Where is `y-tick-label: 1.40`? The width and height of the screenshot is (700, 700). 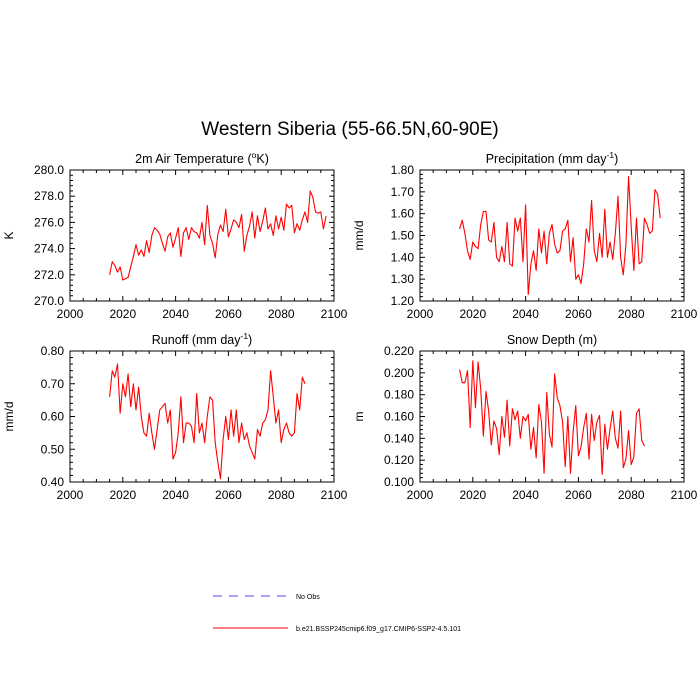
y-tick-label: 1.40 is located at coordinates (403, 257).